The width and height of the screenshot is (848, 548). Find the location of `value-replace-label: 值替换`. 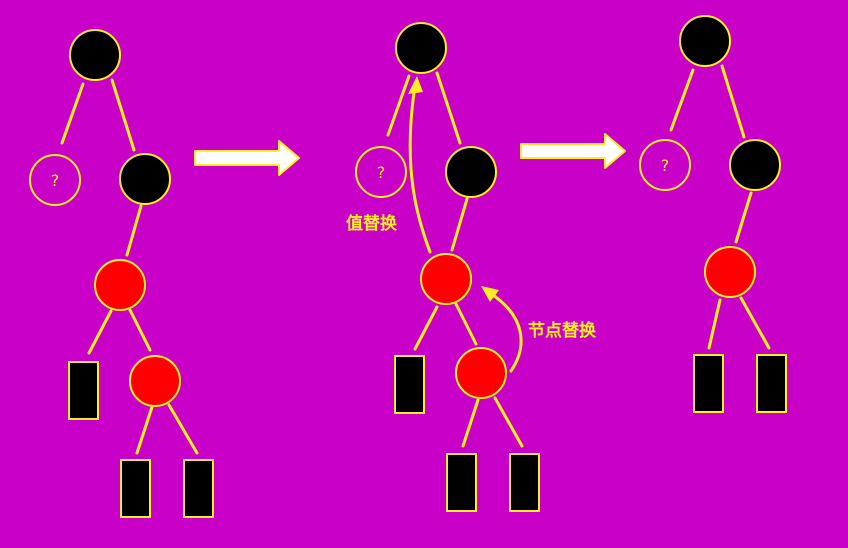

value-replace-label: 值替换 is located at coordinates (372, 223).